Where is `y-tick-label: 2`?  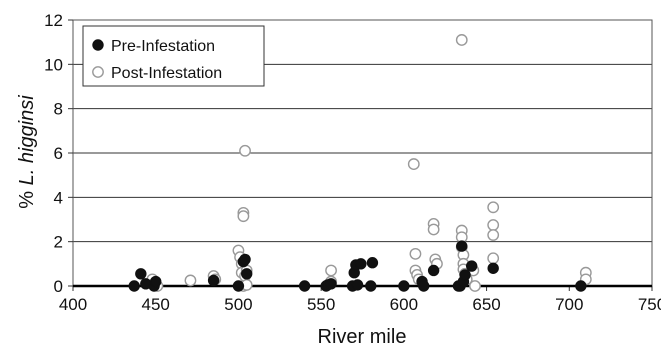 y-tick-label: 2 is located at coordinates (58, 242).